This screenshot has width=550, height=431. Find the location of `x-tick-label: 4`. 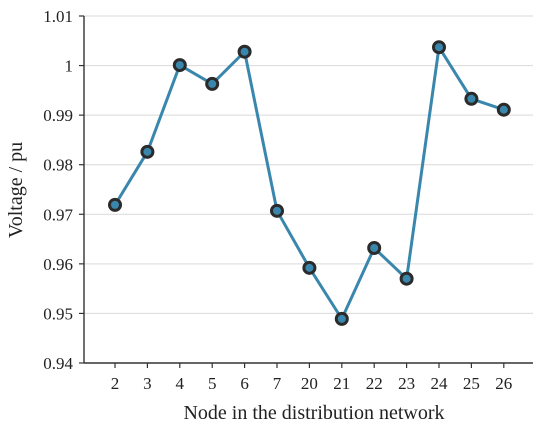

x-tick-label: 4 is located at coordinates (180, 383).